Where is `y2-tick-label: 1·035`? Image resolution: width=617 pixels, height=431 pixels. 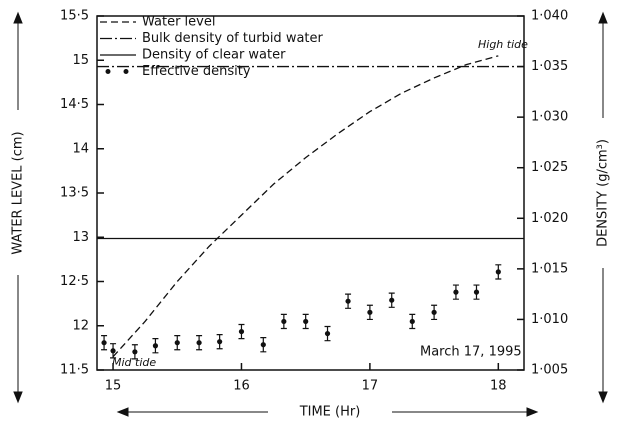
y2-tick-label: 1·035 is located at coordinates (549, 66).